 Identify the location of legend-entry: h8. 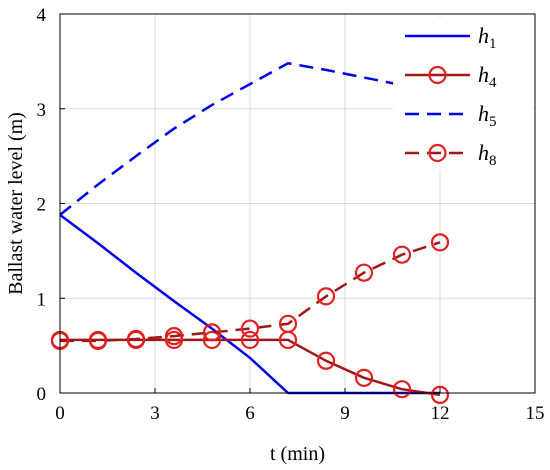
(451, 154).